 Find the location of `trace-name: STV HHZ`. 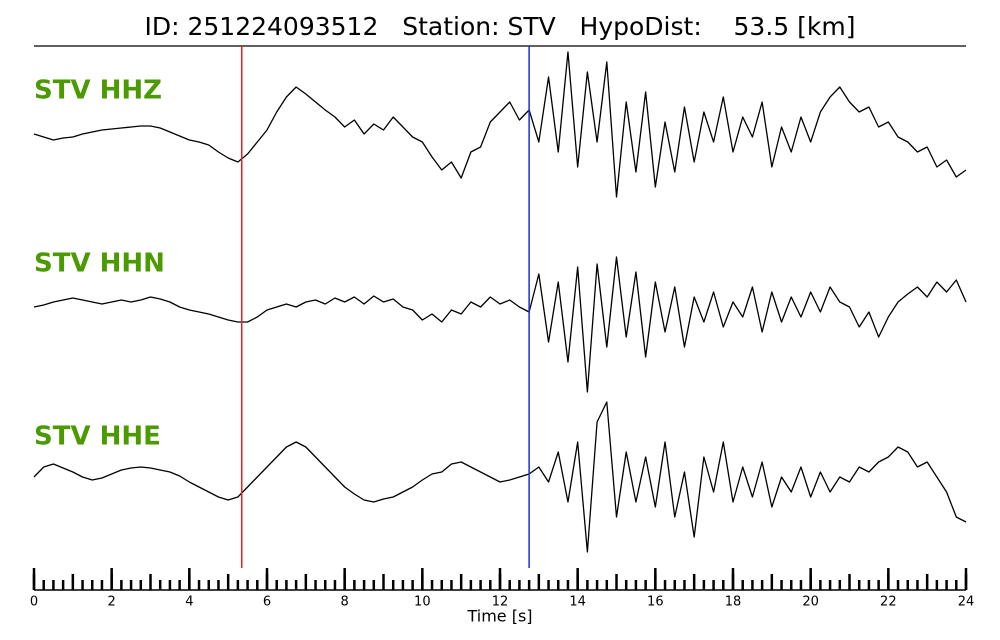

trace-name: STV HHZ is located at coordinates (98, 91).